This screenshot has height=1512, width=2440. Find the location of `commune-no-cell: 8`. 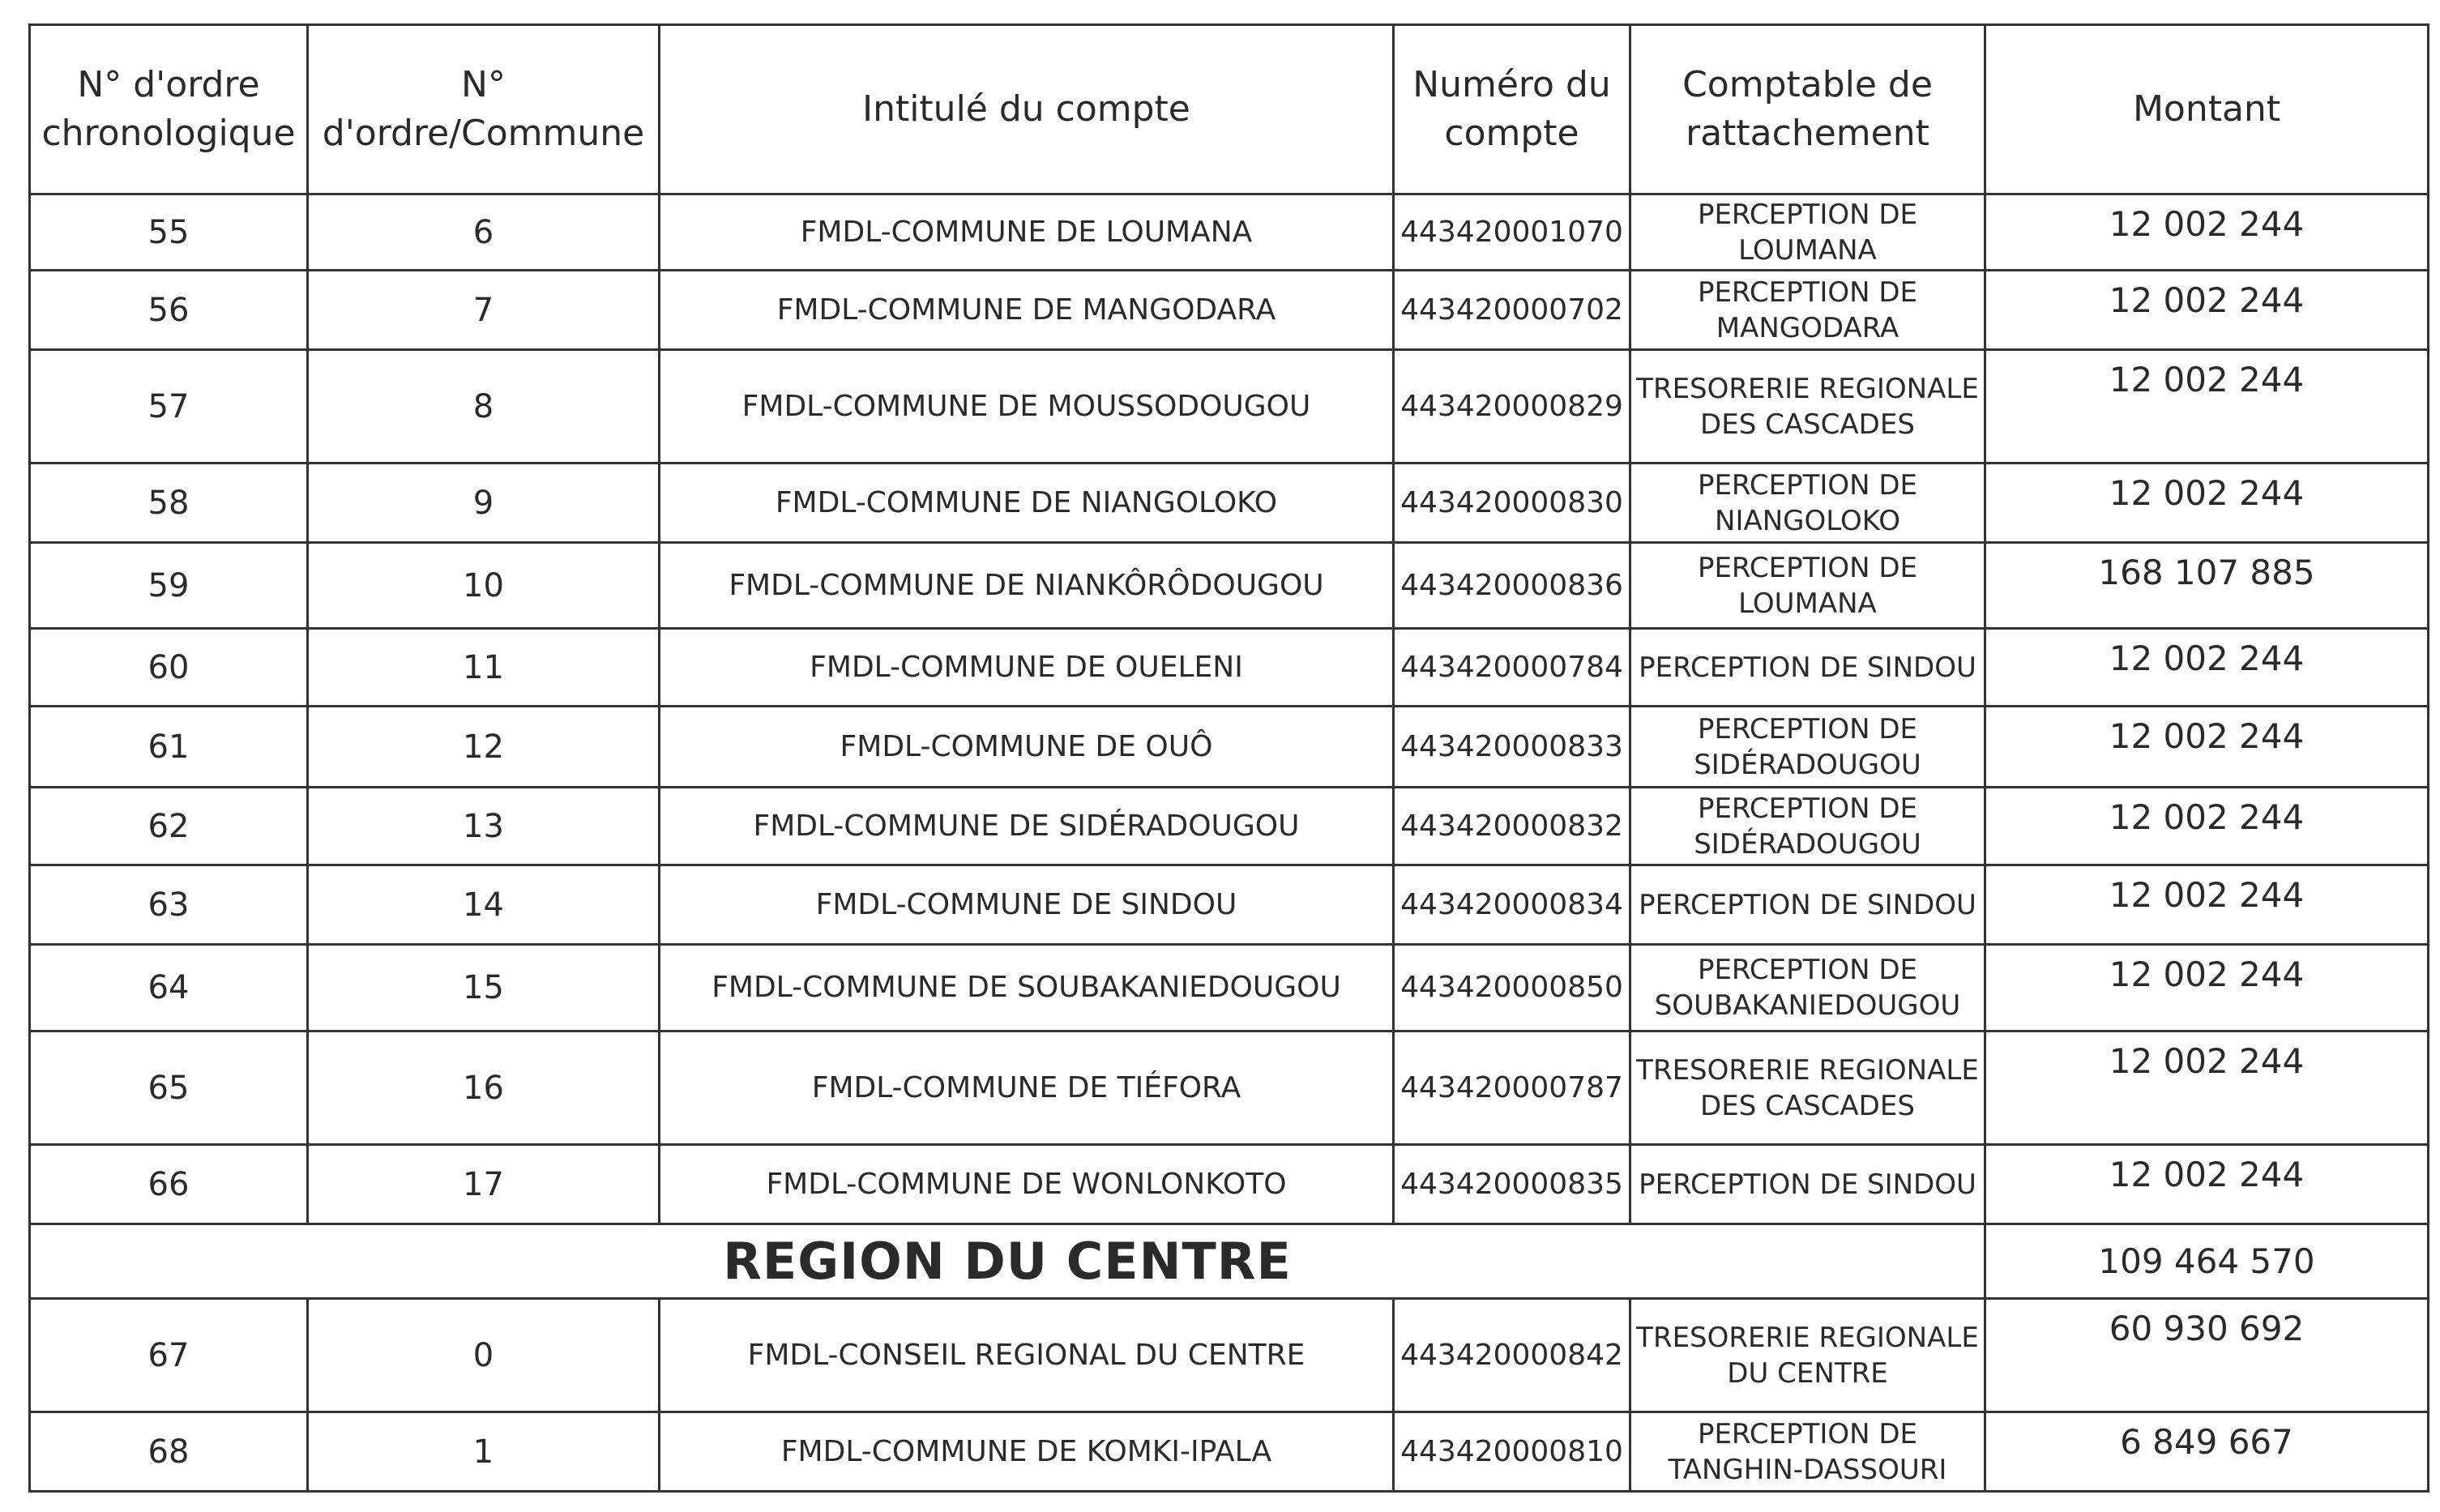

commune-no-cell: 8 is located at coordinates (483, 406).